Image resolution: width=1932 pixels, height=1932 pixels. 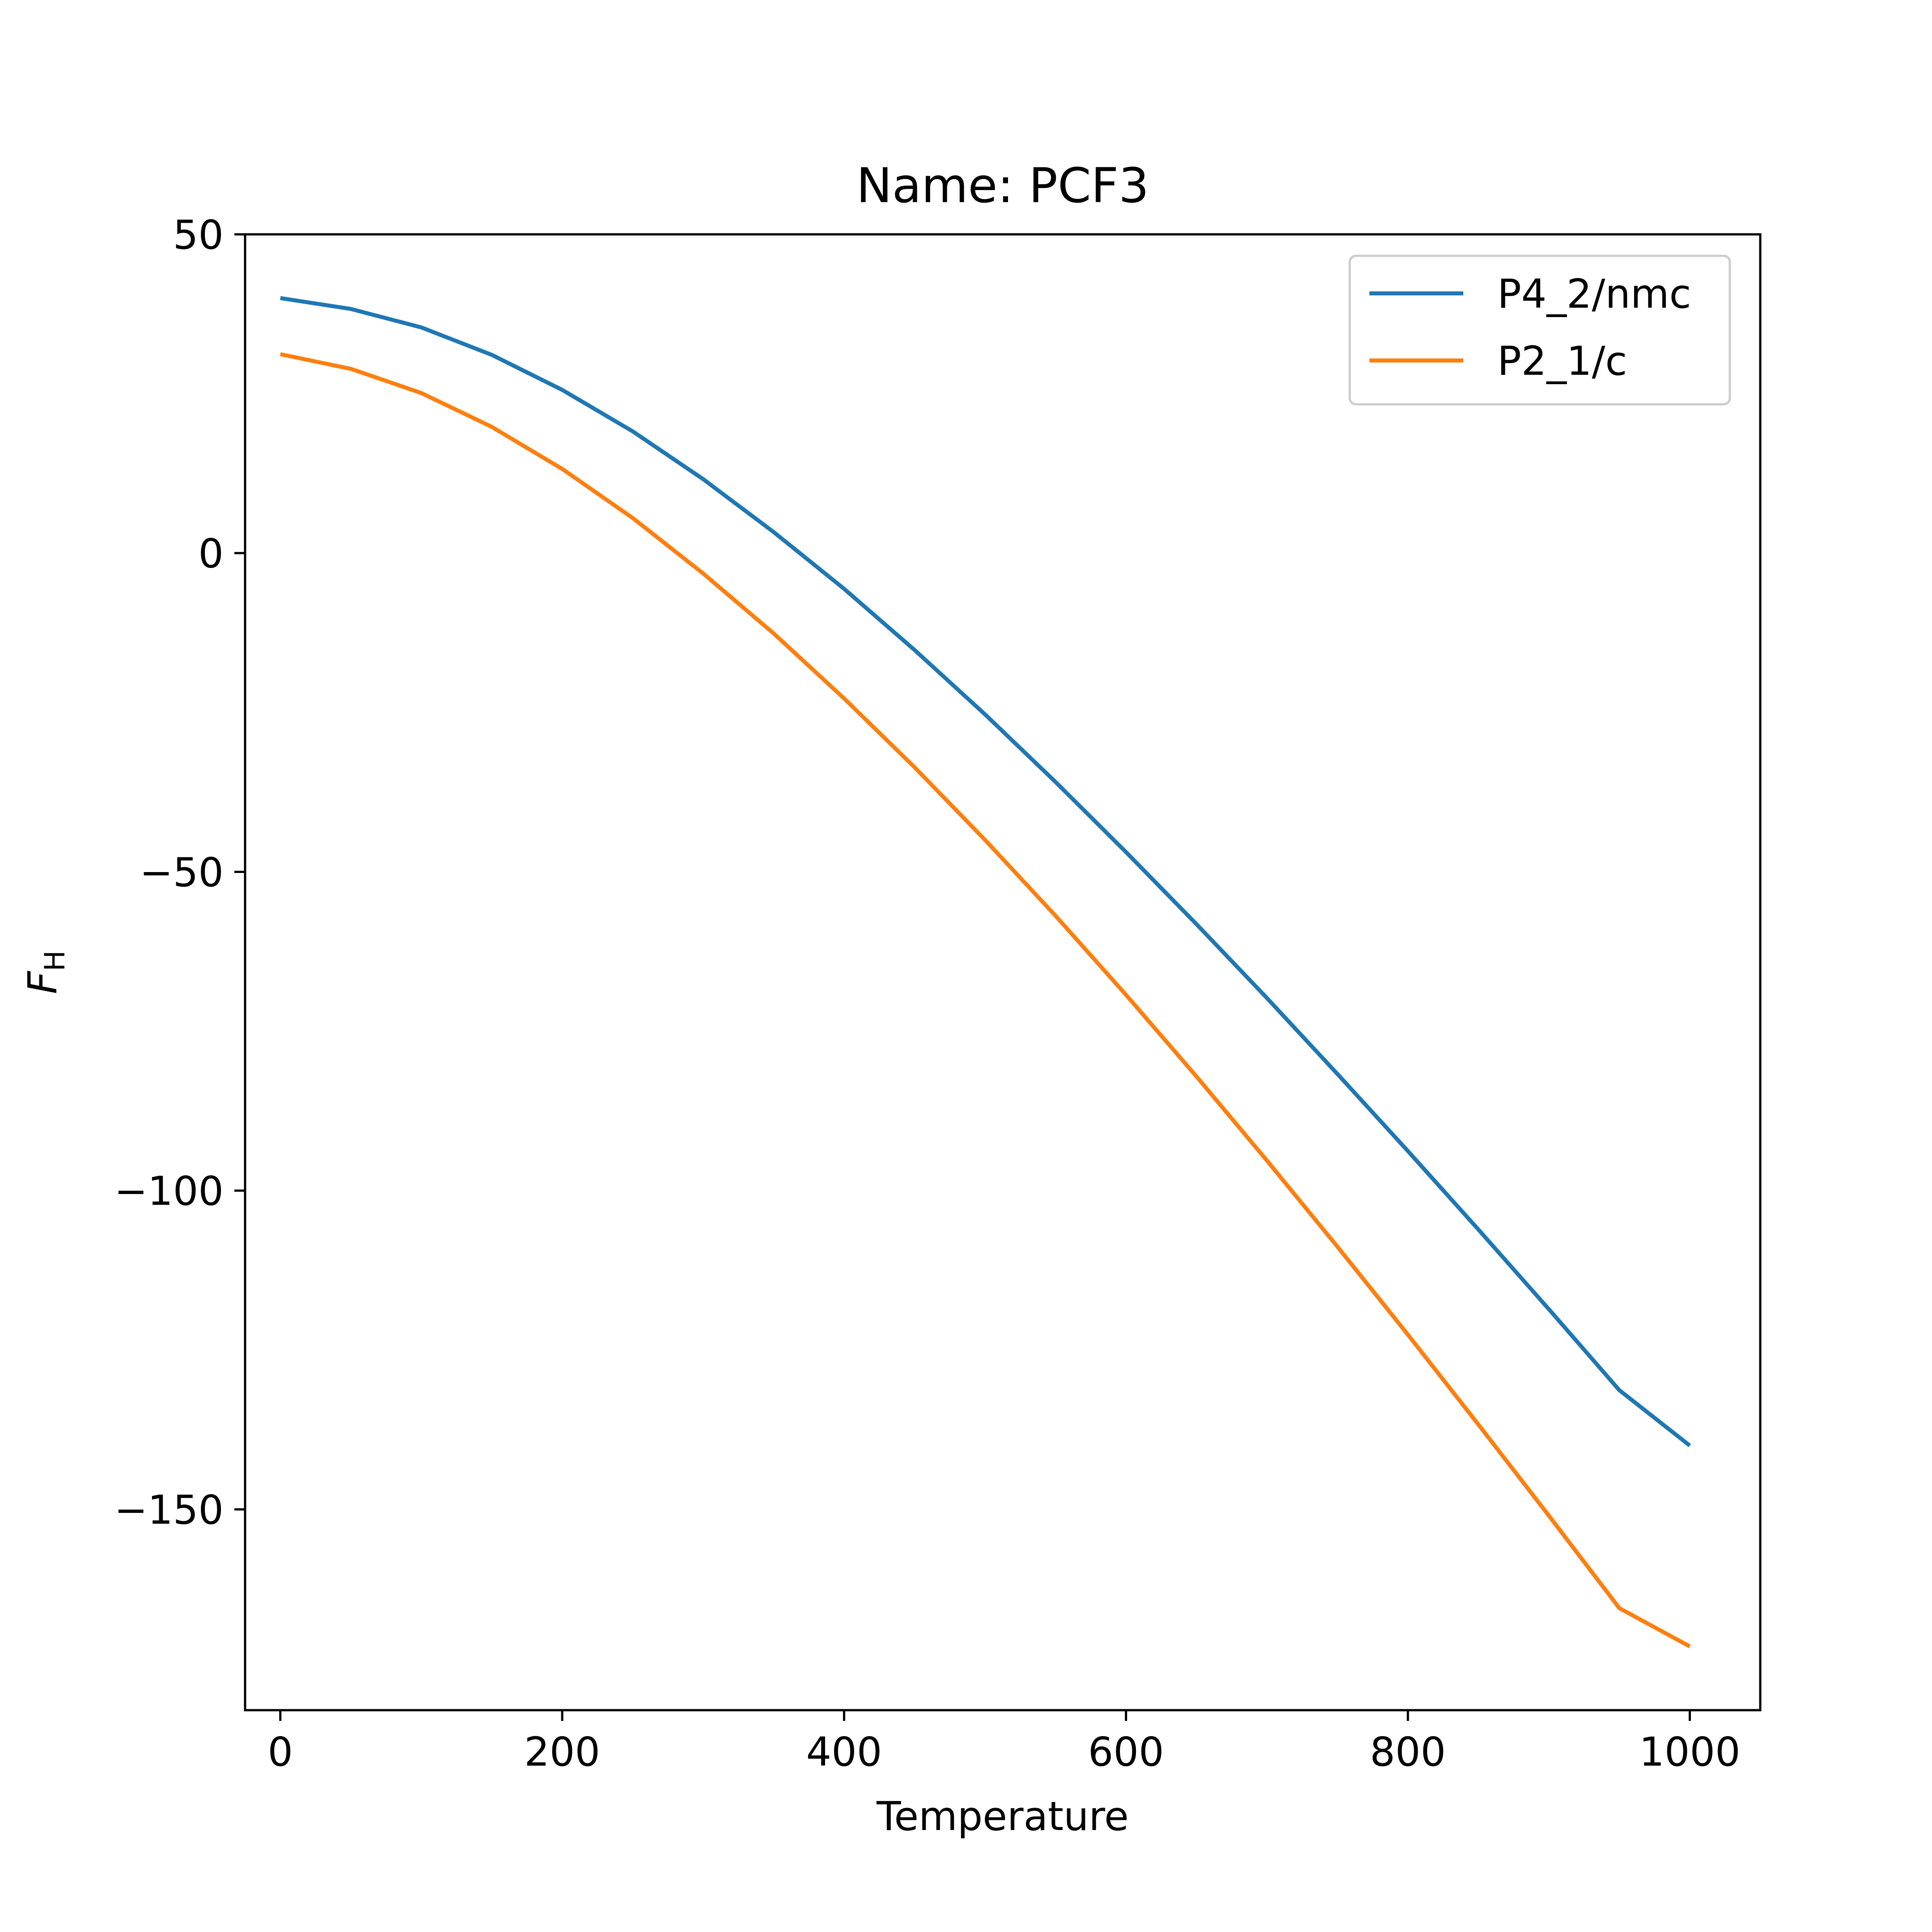 What do you see at coordinates (1562, 361) in the screenshot?
I see `legend-label-p2-1-c: P2_1/c` at bounding box center [1562, 361].